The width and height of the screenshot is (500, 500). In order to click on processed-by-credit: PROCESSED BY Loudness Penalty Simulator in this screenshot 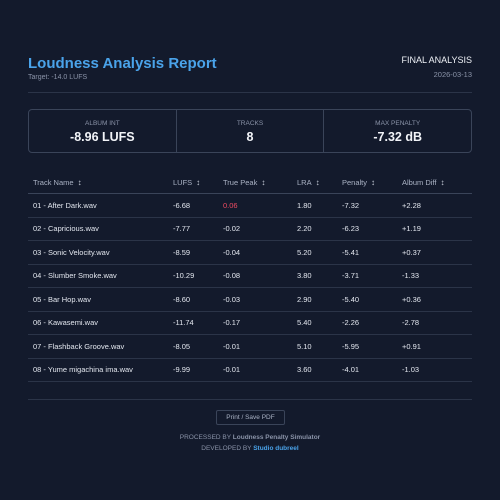, I will do `click(250, 437)`.